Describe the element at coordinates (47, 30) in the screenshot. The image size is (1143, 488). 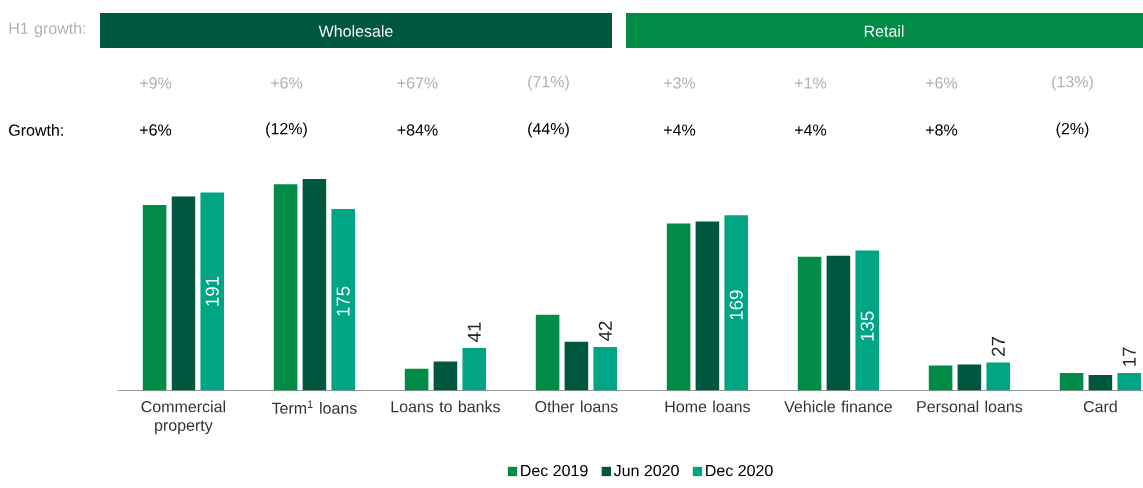
I see `text: H1 growth:` at that location.